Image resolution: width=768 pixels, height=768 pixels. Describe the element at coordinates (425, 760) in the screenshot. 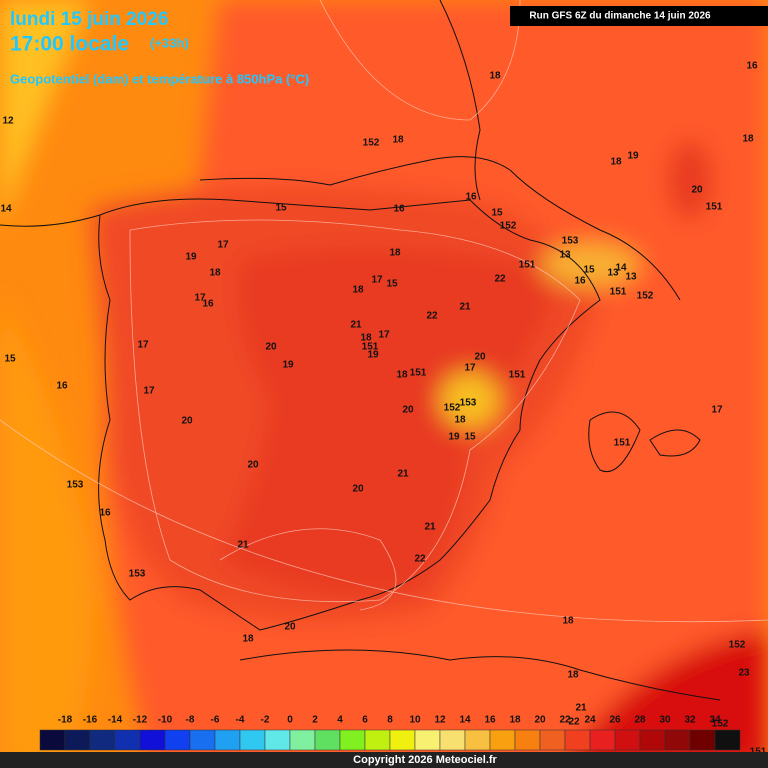

I see `copyright: Copyright 2026 Meteociel.fr` at that location.